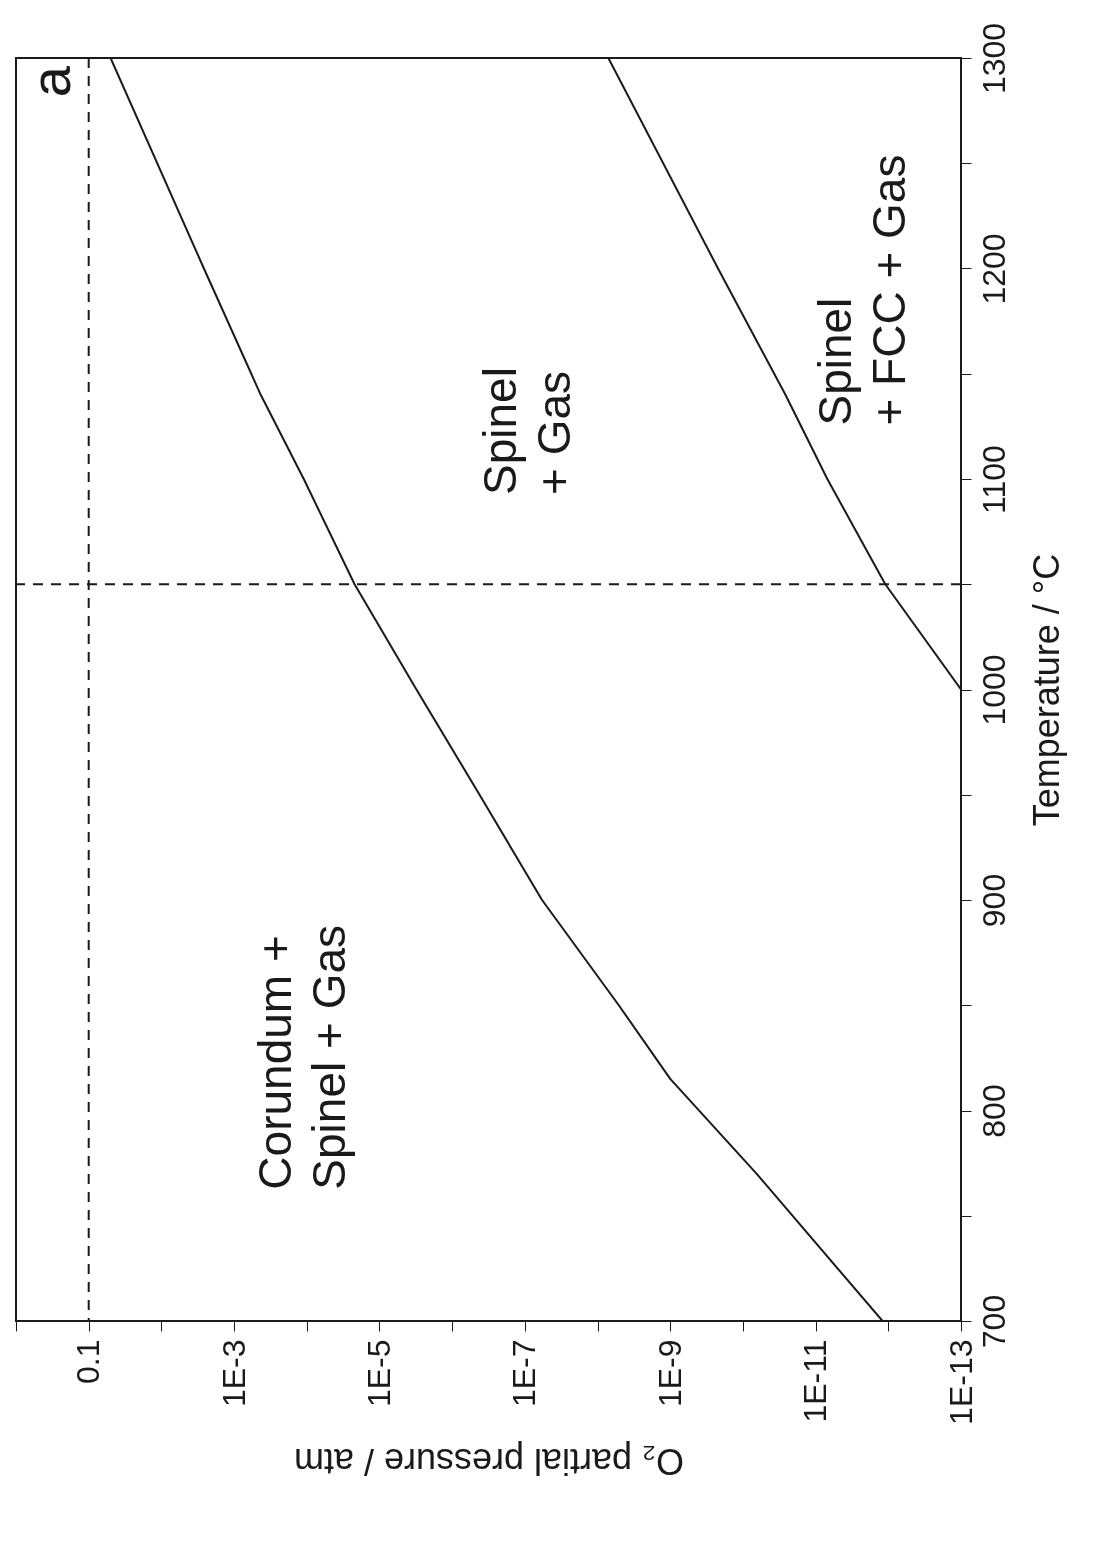  Describe the element at coordinates (815, 1381) in the screenshot. I see `x-tick-label: 1E-11` at that location.